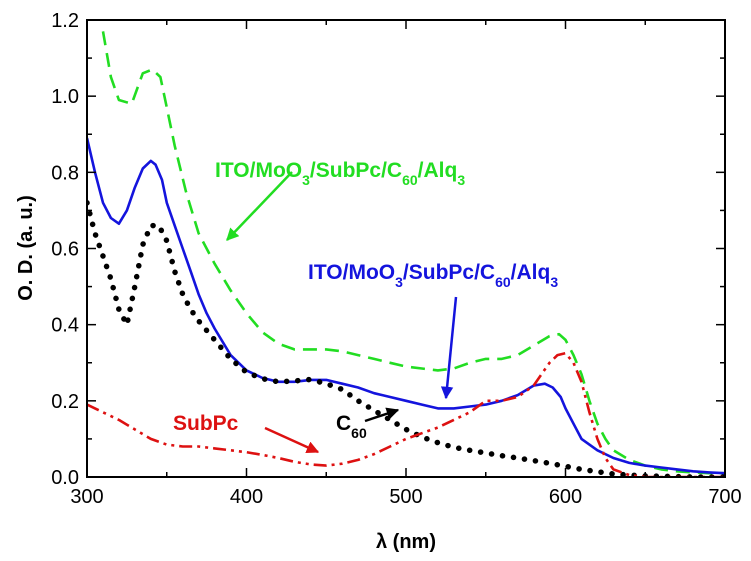 The width and height of the screenshot is (751, 561). Describe the element at coordinates (449, 348) in the screenshot. I see `annotation-blue-arrow` at that location.